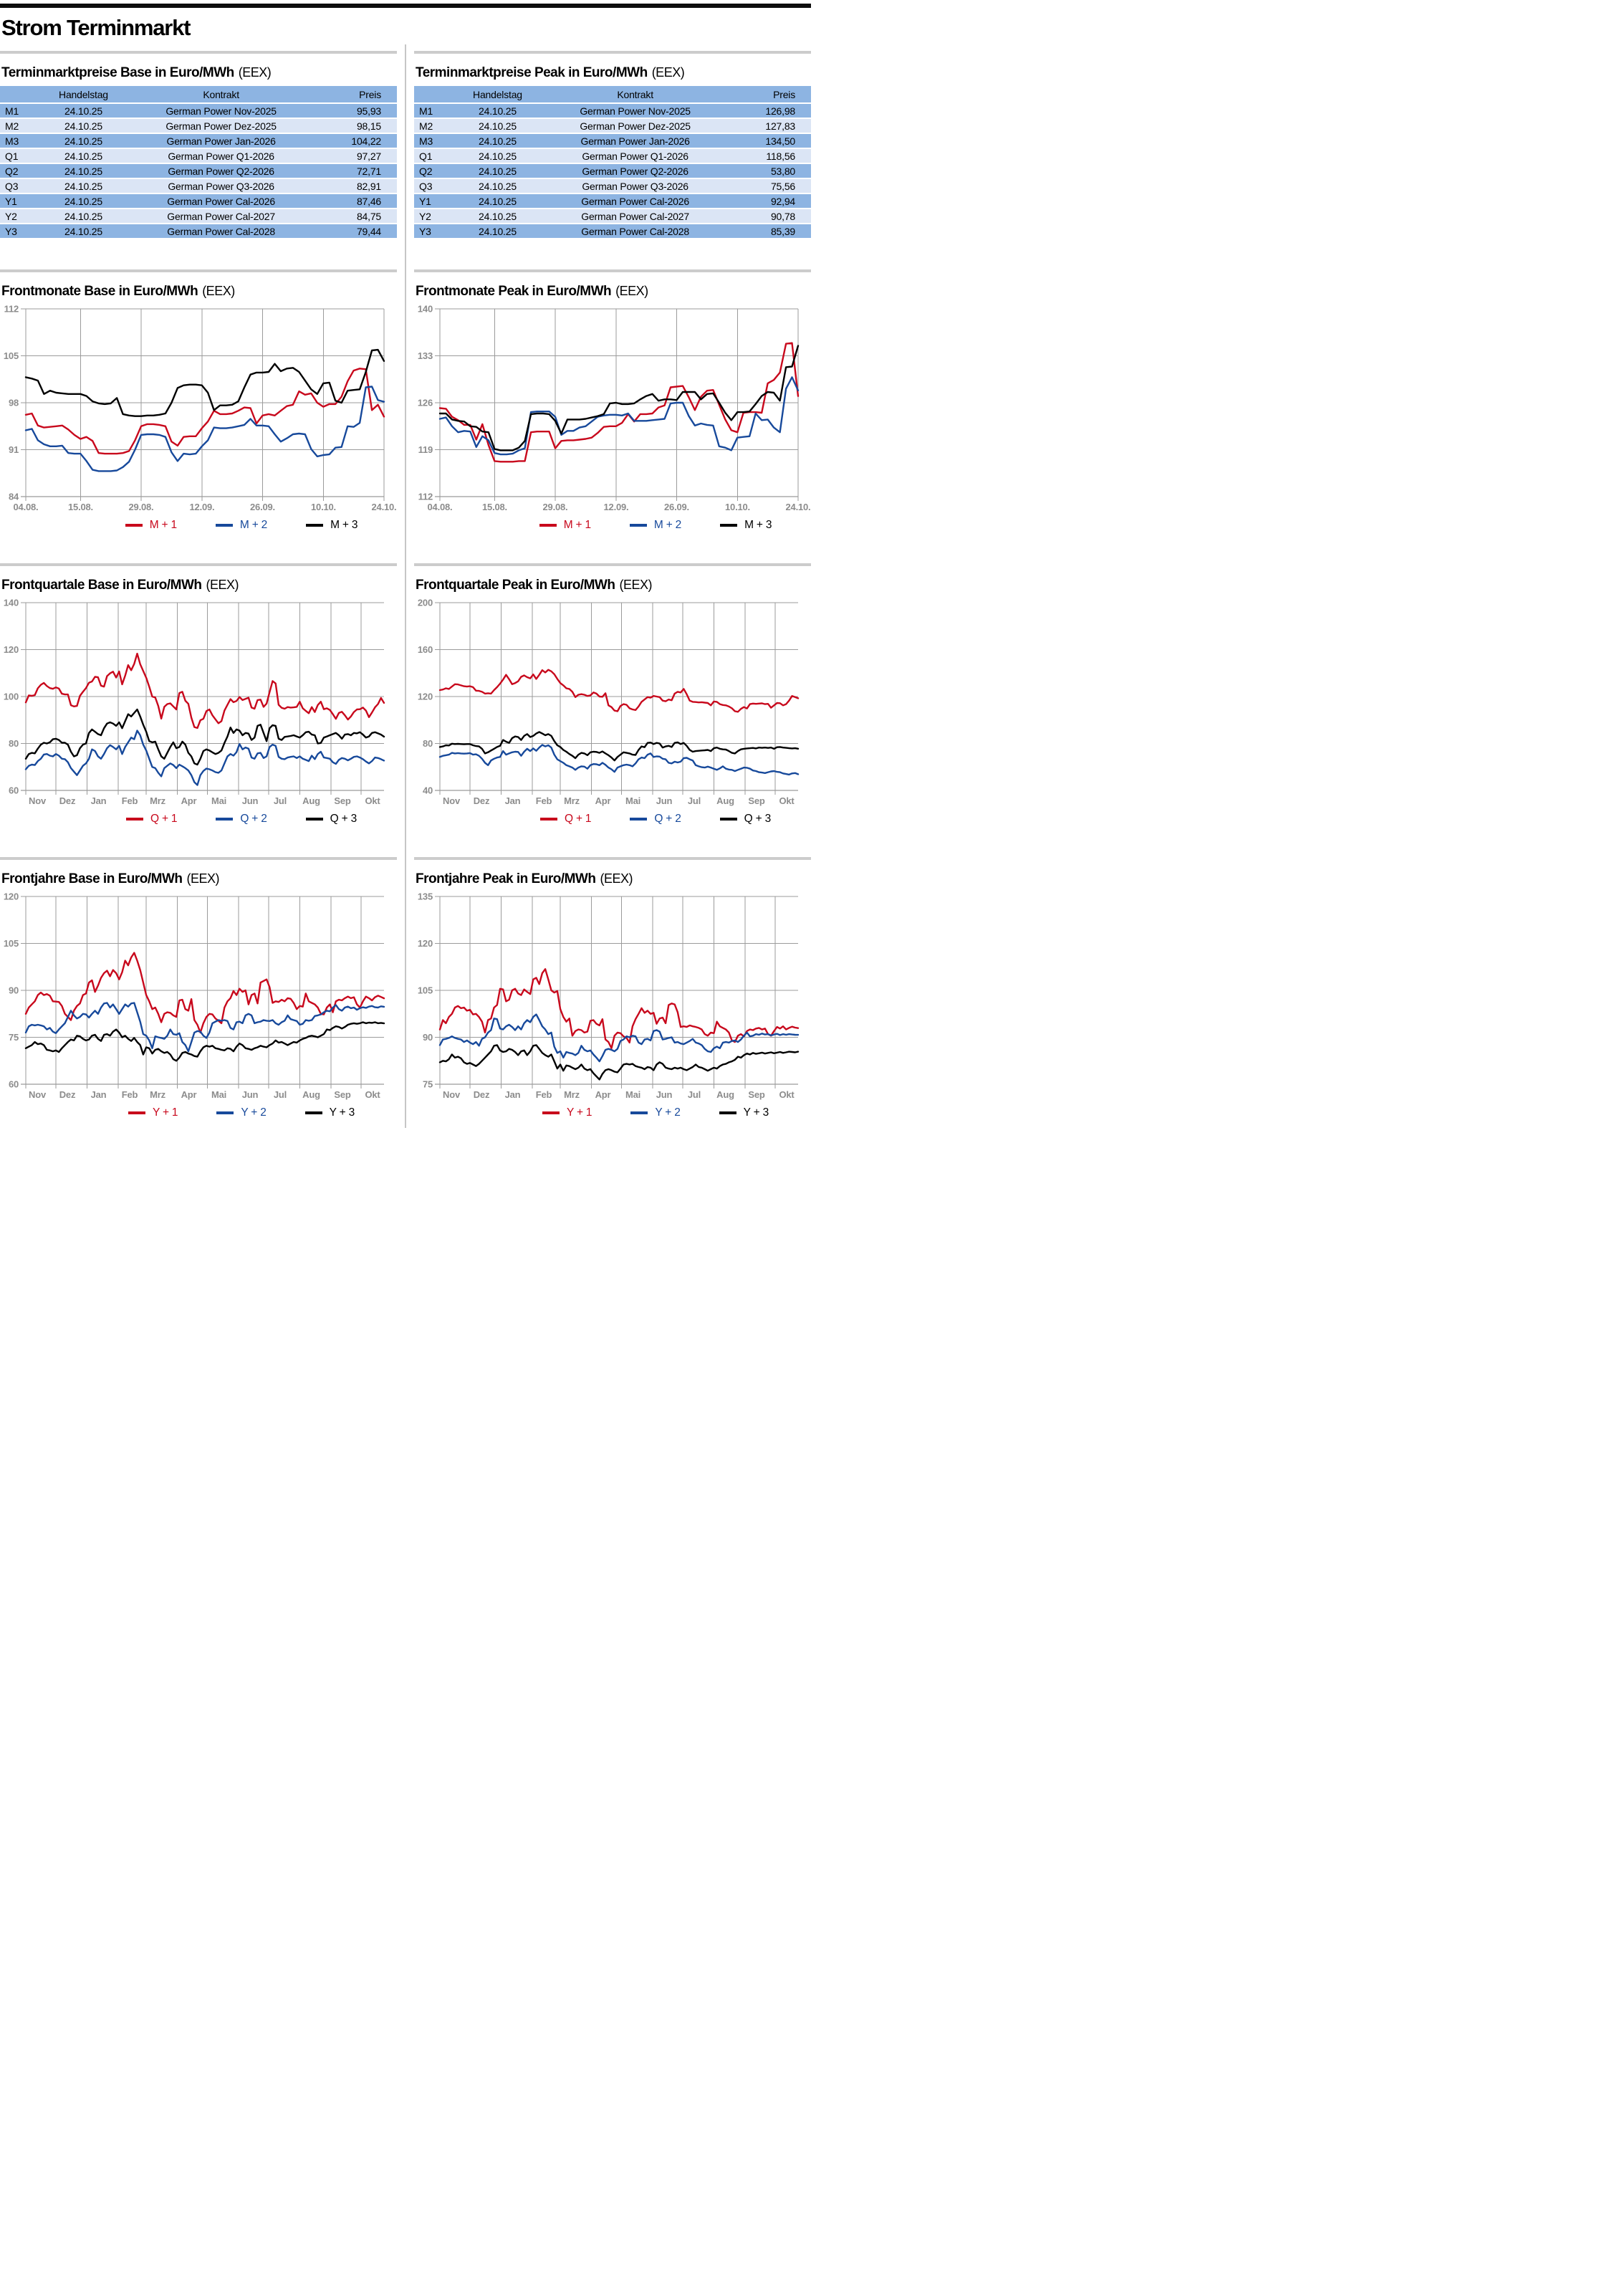 Image resolution: width=1622 pixels, height=2296 pixels. I want to click on legend-label: Y + 2, so click(668, 1112).